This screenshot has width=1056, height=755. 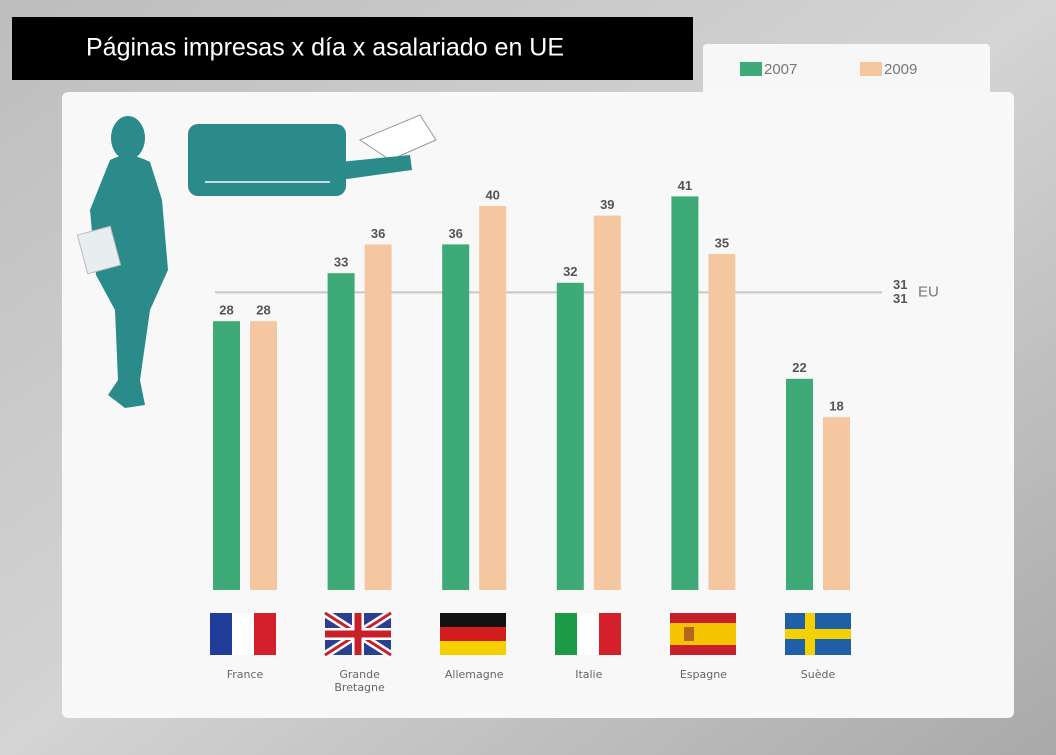 What do you see at coordinates (359, 681) in the screenshot?
I see `category-label: Grande Bretagne` at bounding box center [359, 681].